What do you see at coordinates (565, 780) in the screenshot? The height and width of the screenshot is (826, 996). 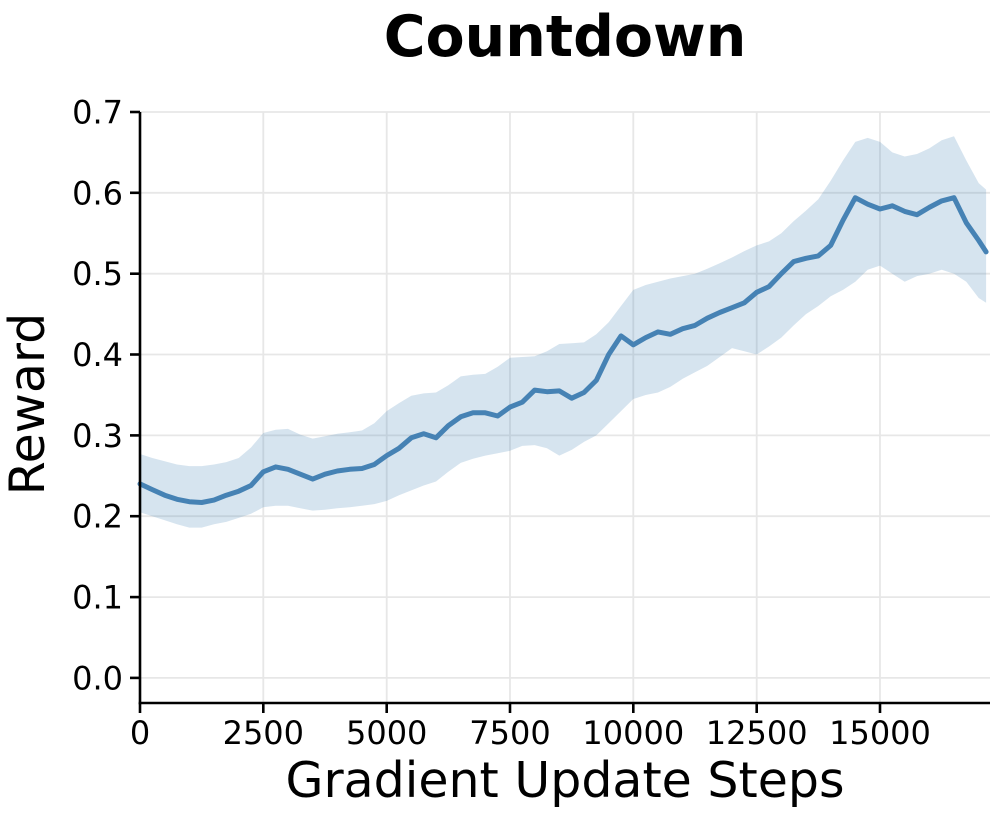 I see `x-axis-label: Gradient Update Steps` at bounding box center [565, 780].